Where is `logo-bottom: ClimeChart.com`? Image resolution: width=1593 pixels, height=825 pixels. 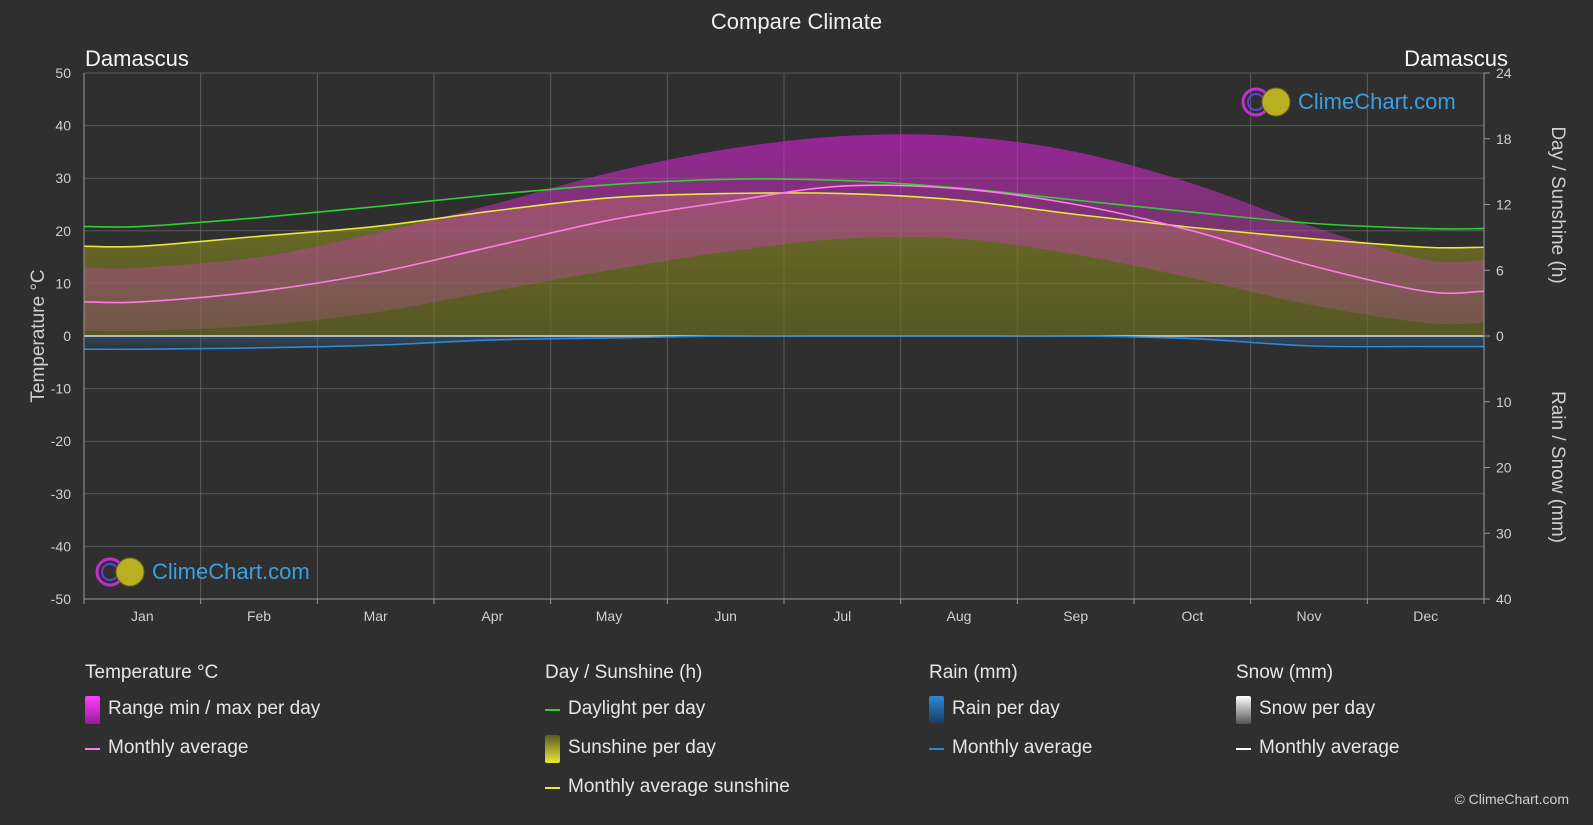 logo-bottom: ClimeChart.com is located at coordinates (202, 572).